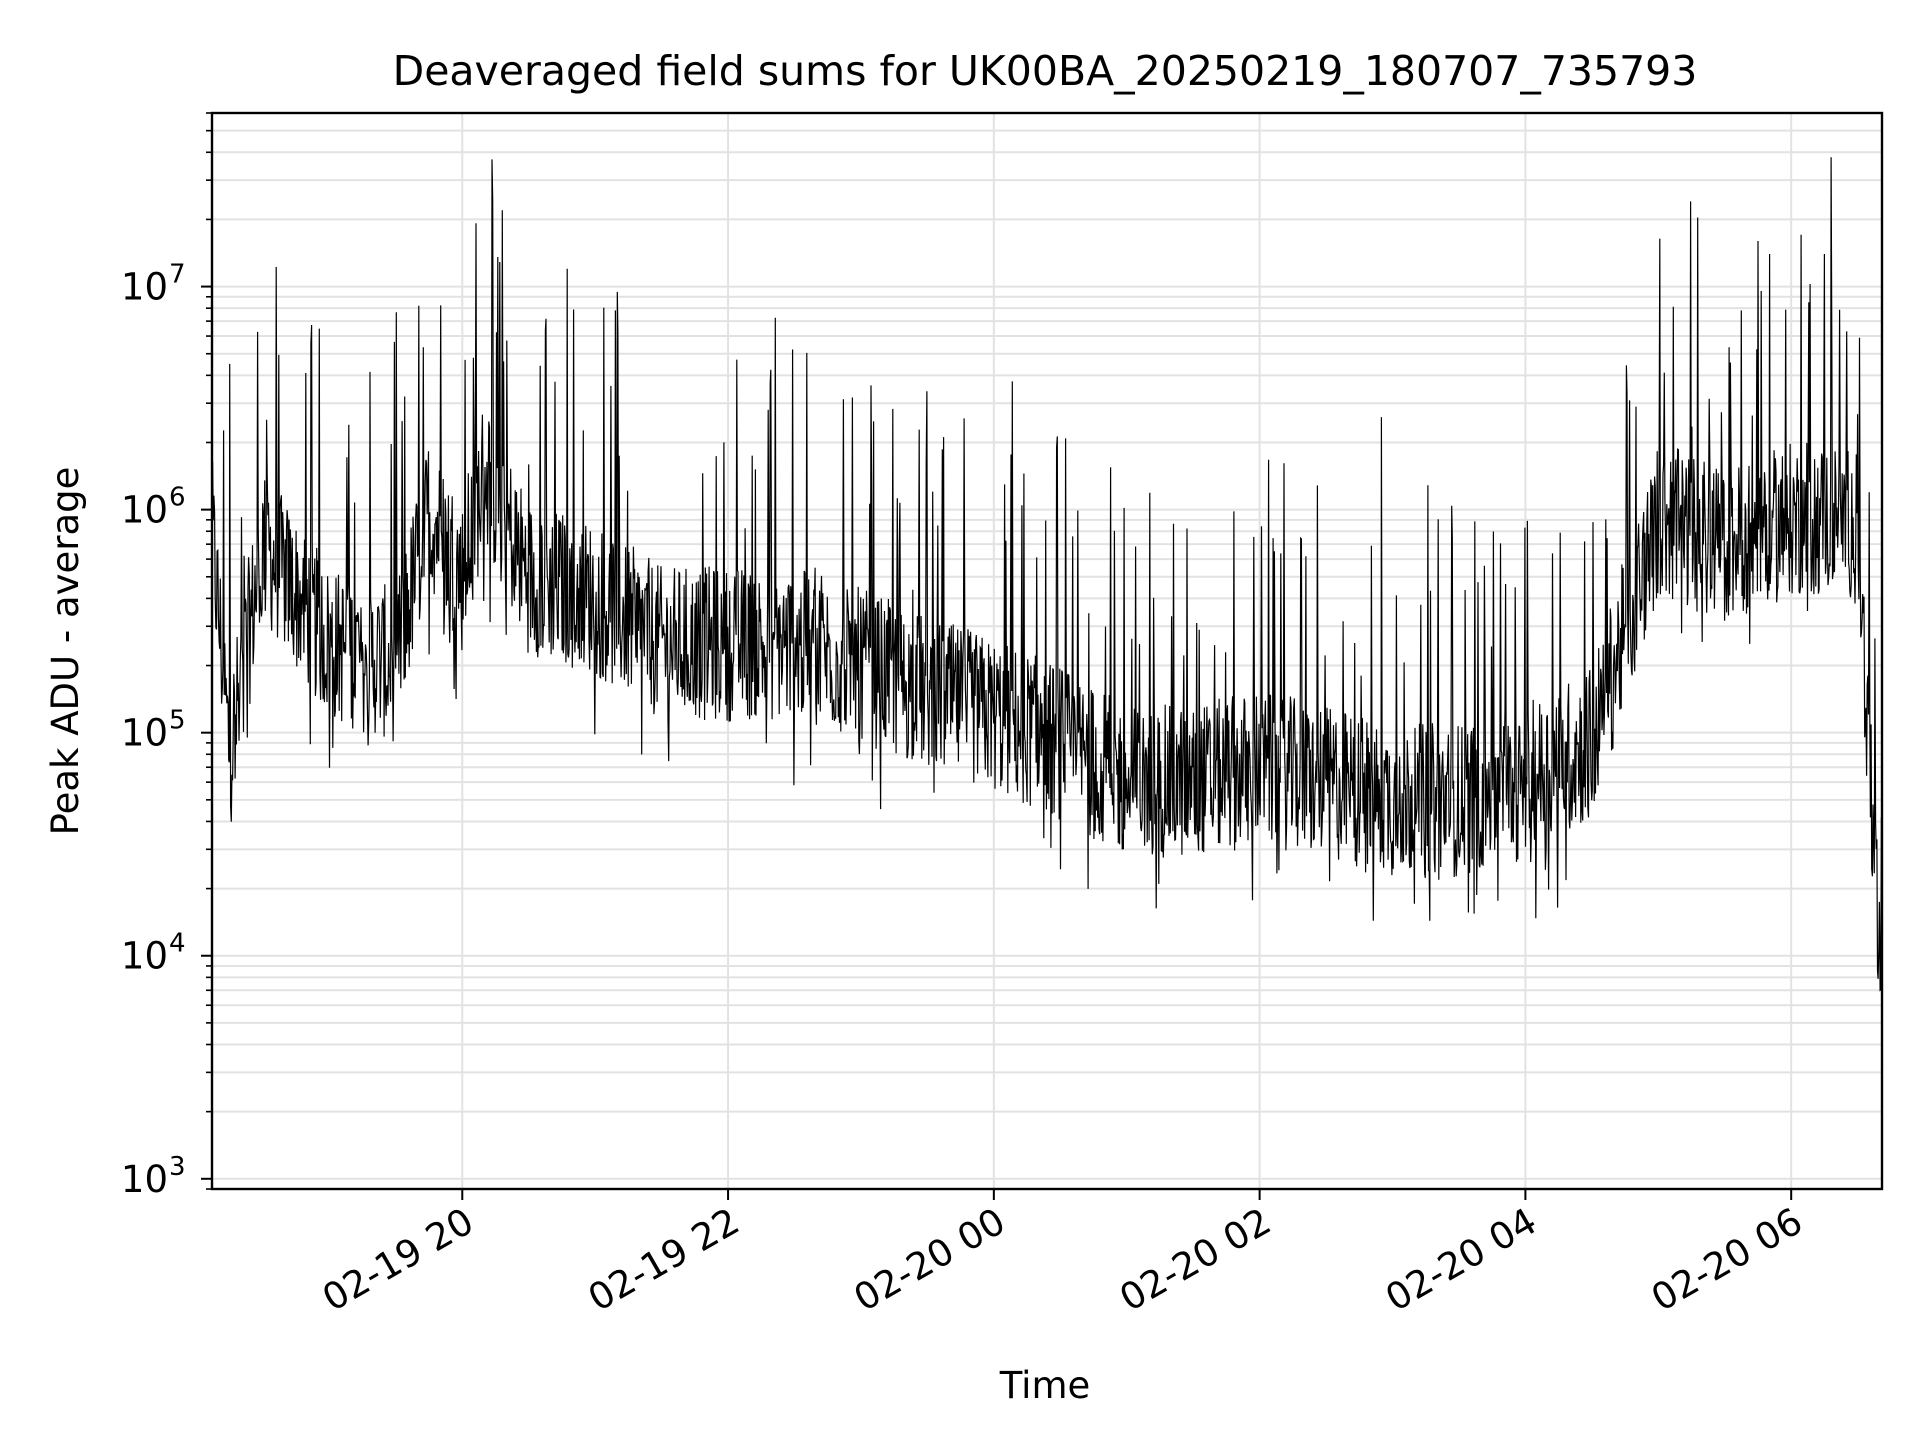 The image size is (1920, 1440). I want to click on x-tick-label: 02-20 00, so click(930, 1260).